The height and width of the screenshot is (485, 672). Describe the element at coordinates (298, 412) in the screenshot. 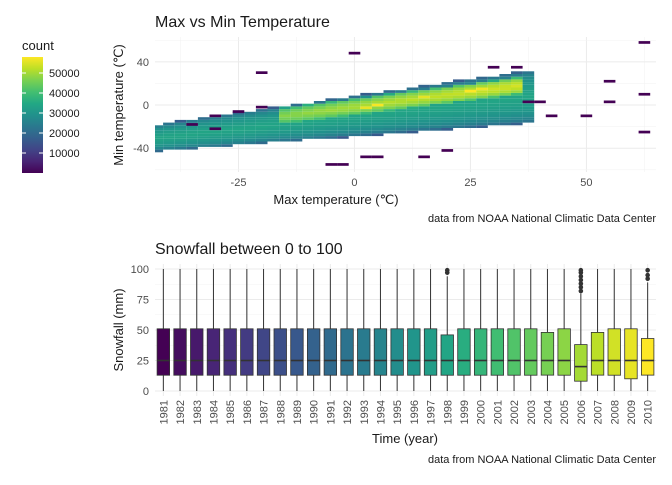

I see `boxplot-x-tick-label: 1989` at that location.